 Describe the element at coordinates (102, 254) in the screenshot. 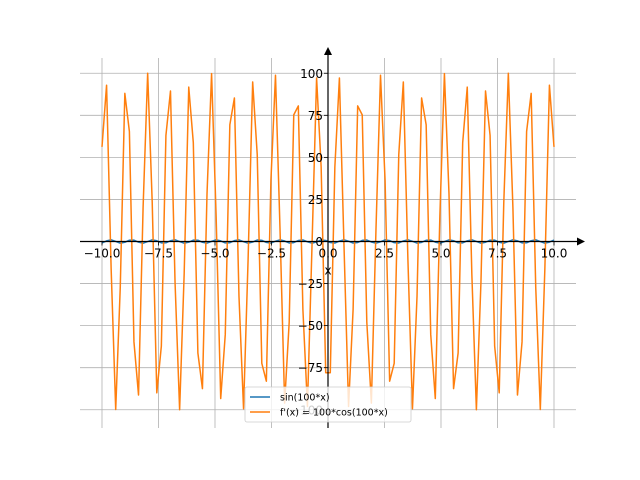

I see `x-tick-label: −10.0` at that location.